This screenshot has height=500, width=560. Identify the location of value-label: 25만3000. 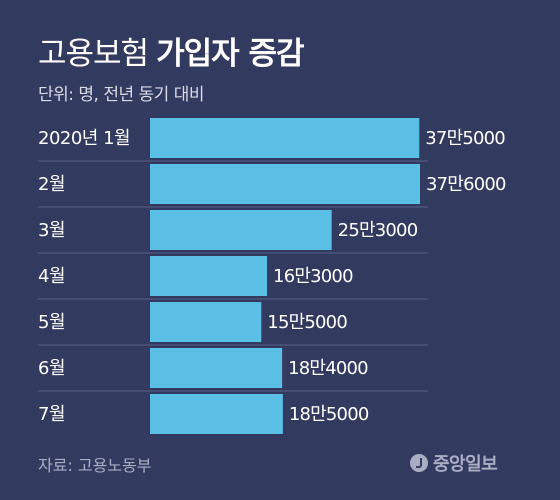
(378, 230).